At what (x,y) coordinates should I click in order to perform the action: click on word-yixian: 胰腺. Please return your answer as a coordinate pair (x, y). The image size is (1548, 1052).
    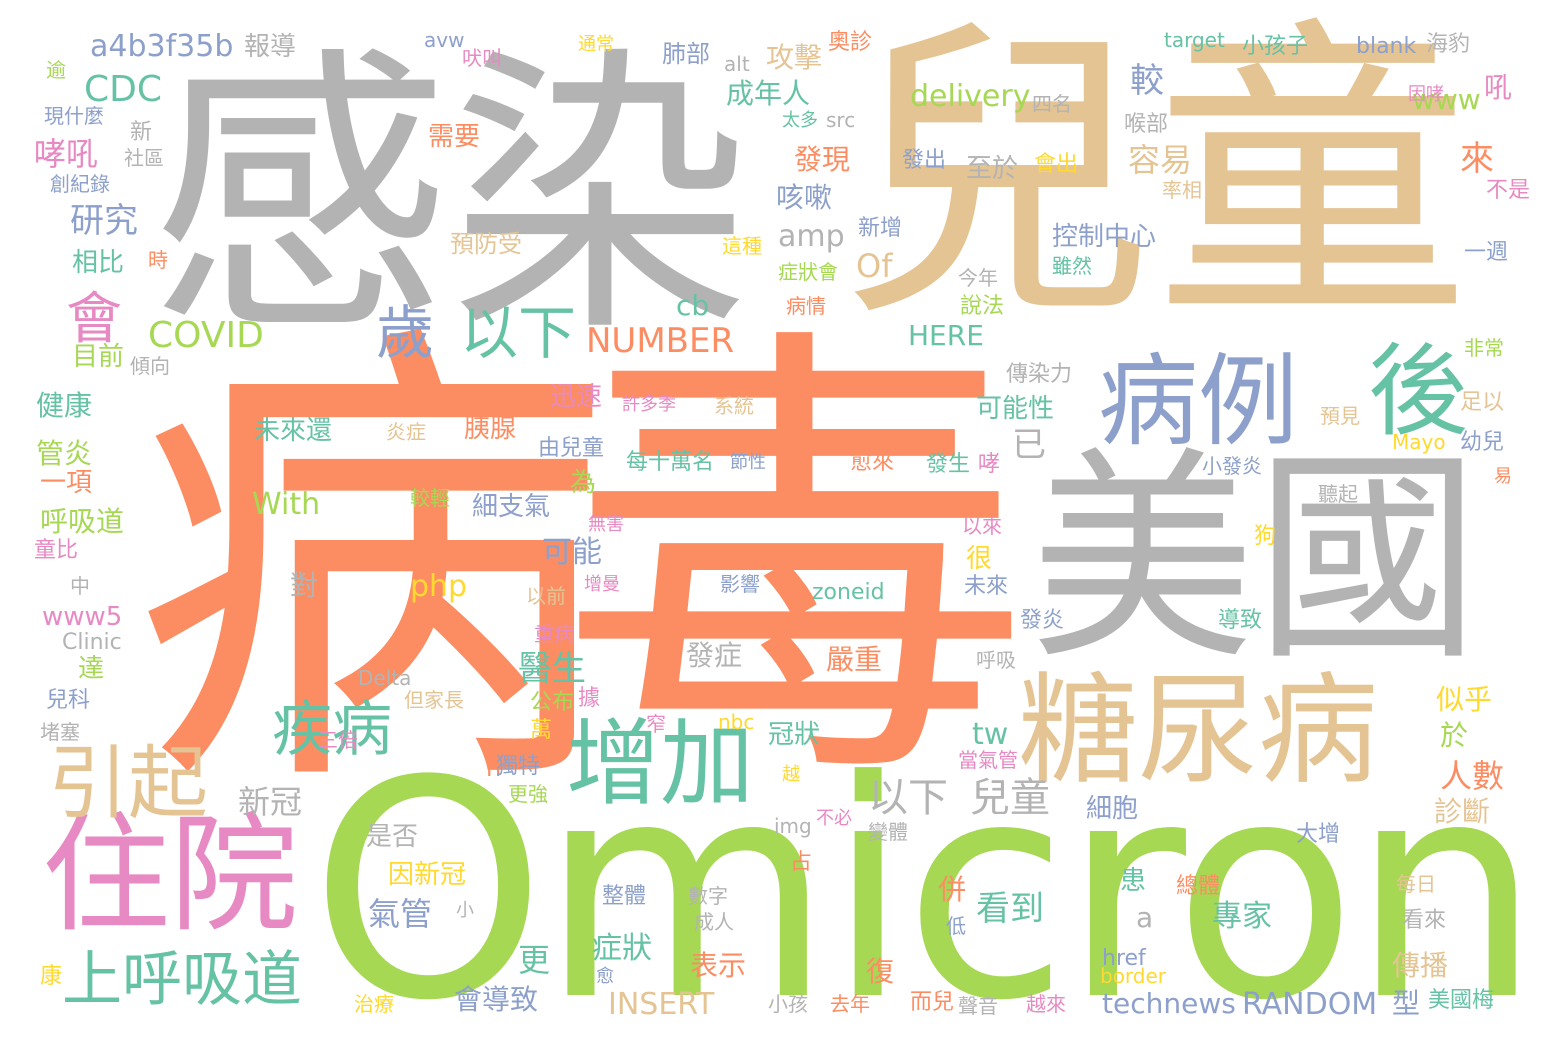
    Looking at the image, I should click on (490, 429).